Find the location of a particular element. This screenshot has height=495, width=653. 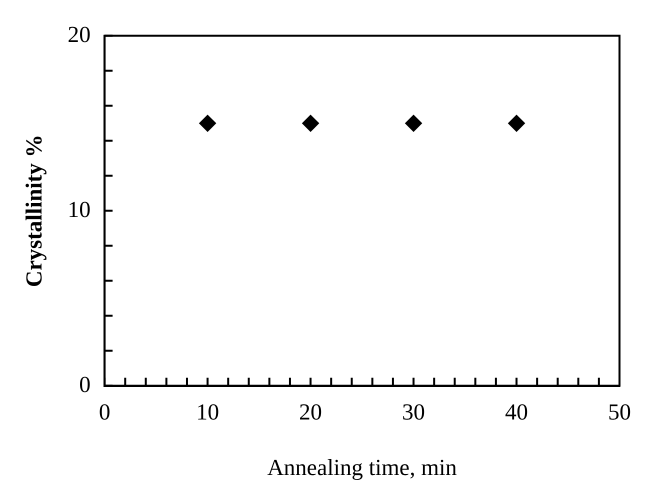

y-tick-label: 0 is located at coordinates (85, 384).